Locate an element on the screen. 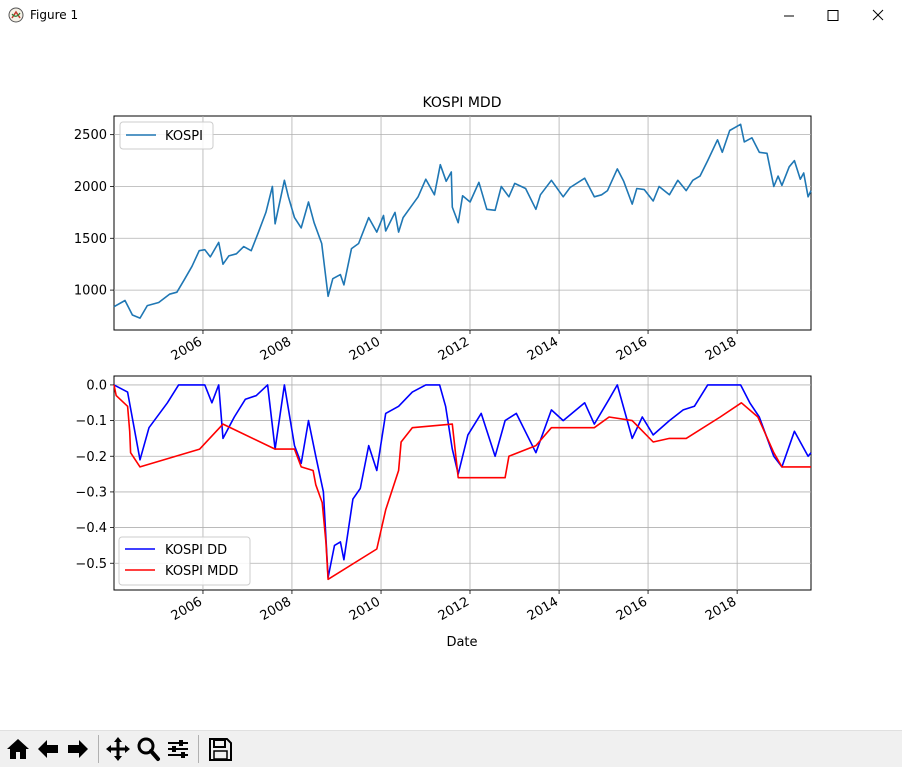  legend-bottom: KOSPI DD KOSPI MDD is located at coordinates (184, 561).